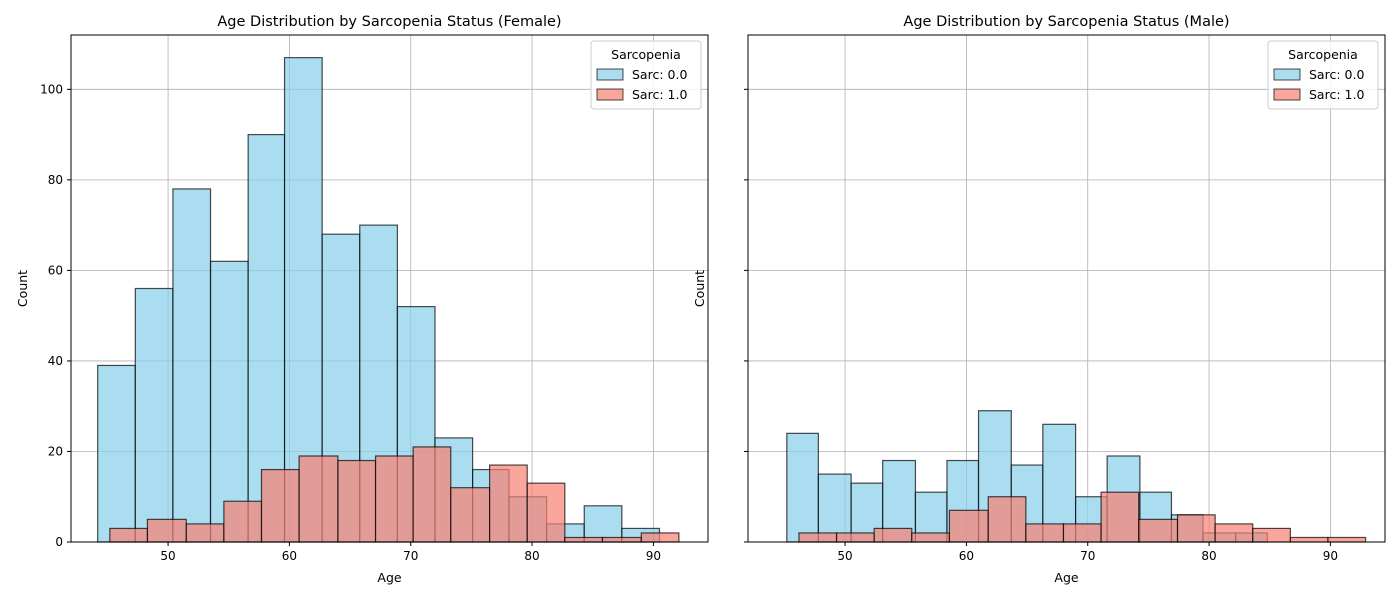  I want to click on y-tick-label: 20, so click(55, 451).